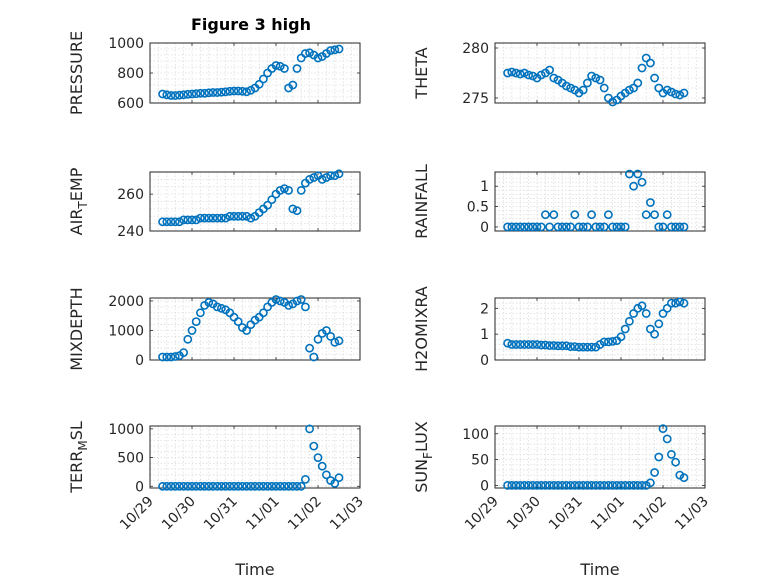 The height and width of the screenshot is (583, 778). Describe the element at coordinates (599, 569) in the screenshot. I see `x-axis-label: Time` at that location.